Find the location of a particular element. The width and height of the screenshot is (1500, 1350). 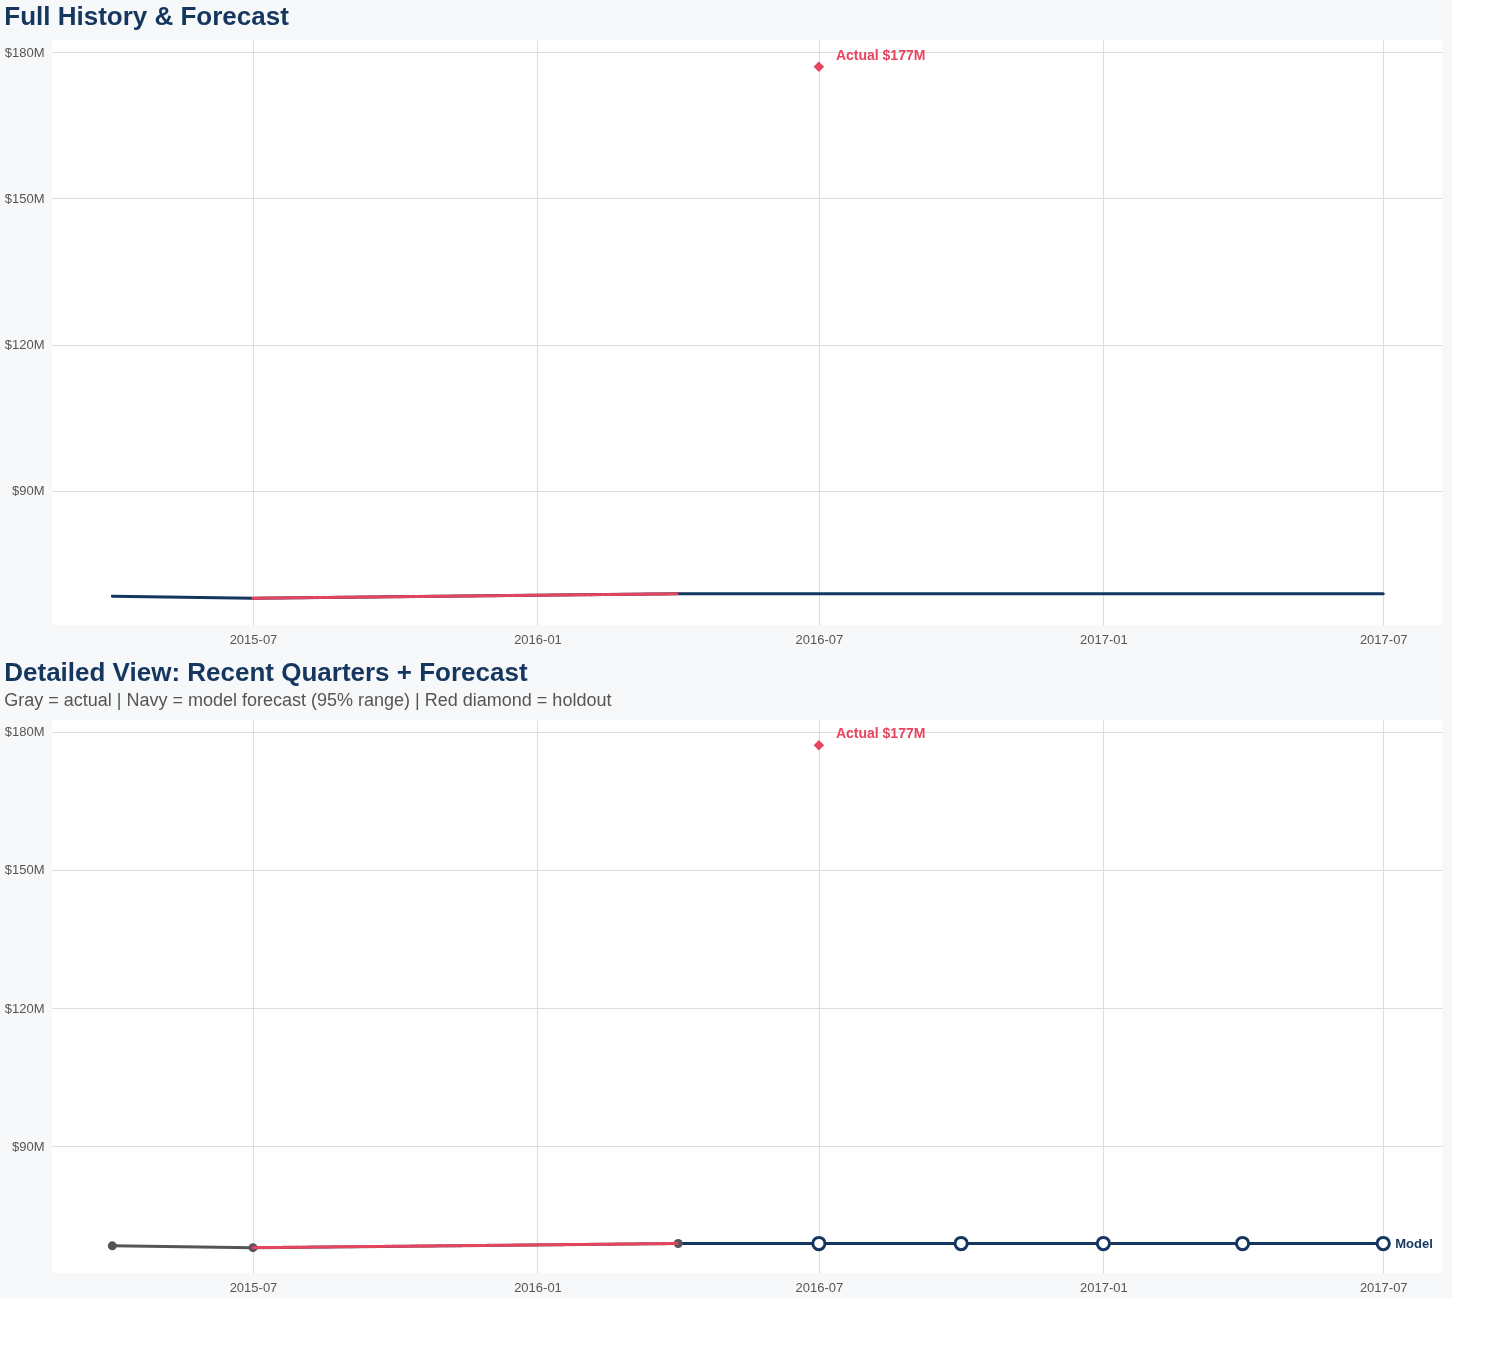

chart-title: Detailed View: Recent Quarters + Forecast is located at coordinates (266, 672).